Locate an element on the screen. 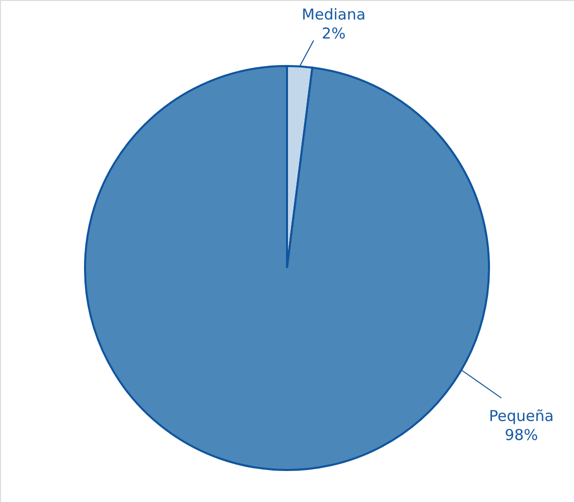 This screenshot has height=502, width=574. slice-label: Mediana is located at coordinates (334, 14).